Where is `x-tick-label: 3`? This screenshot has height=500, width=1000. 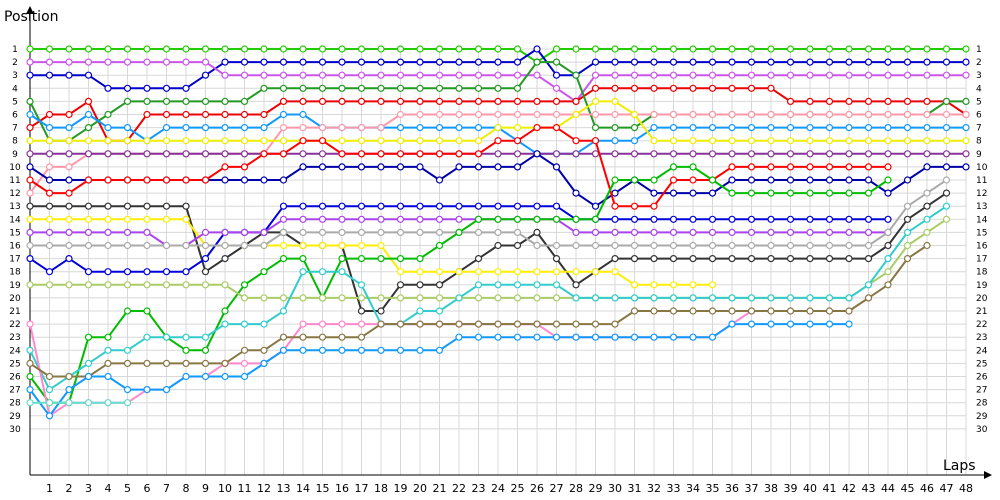 x-tick-label: 3 is located at coordinates (88, 488).